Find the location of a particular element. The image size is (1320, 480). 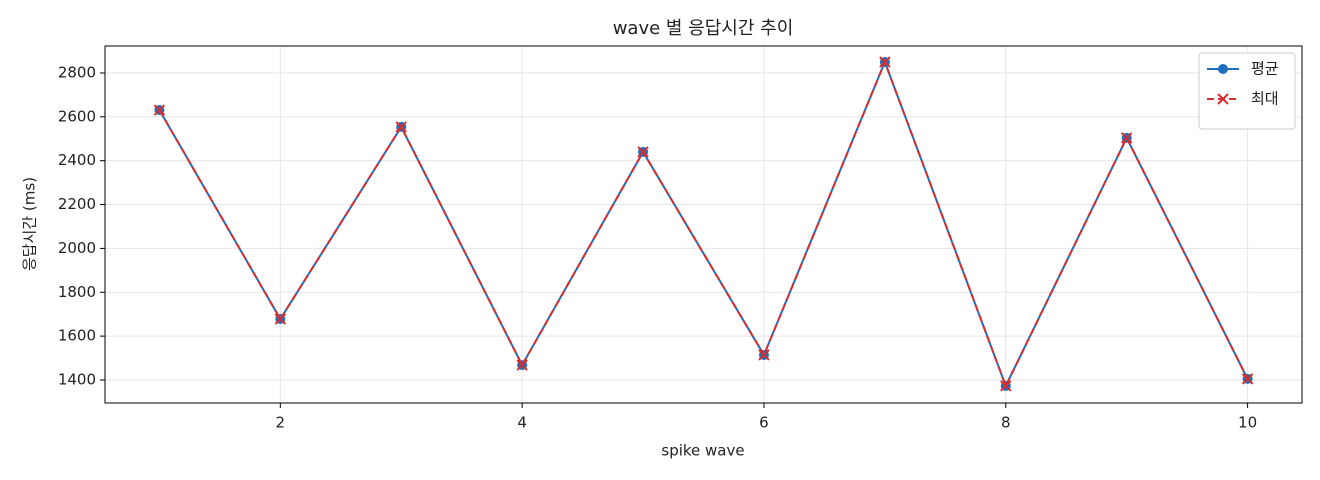

y-tick-label: 2600 is located at coordinates (77, 116).